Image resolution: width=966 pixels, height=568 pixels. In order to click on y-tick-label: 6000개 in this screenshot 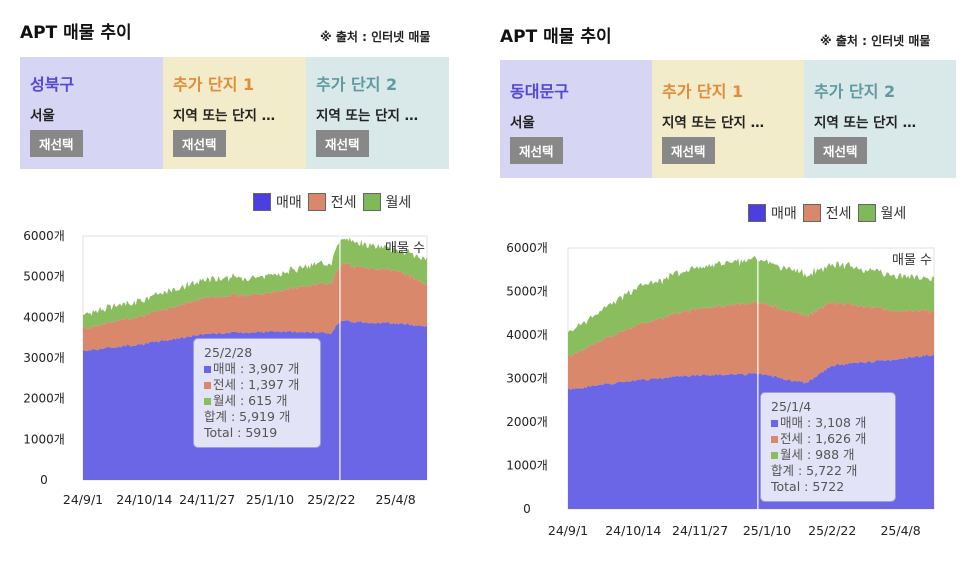, I will do `click(44, 236)`.